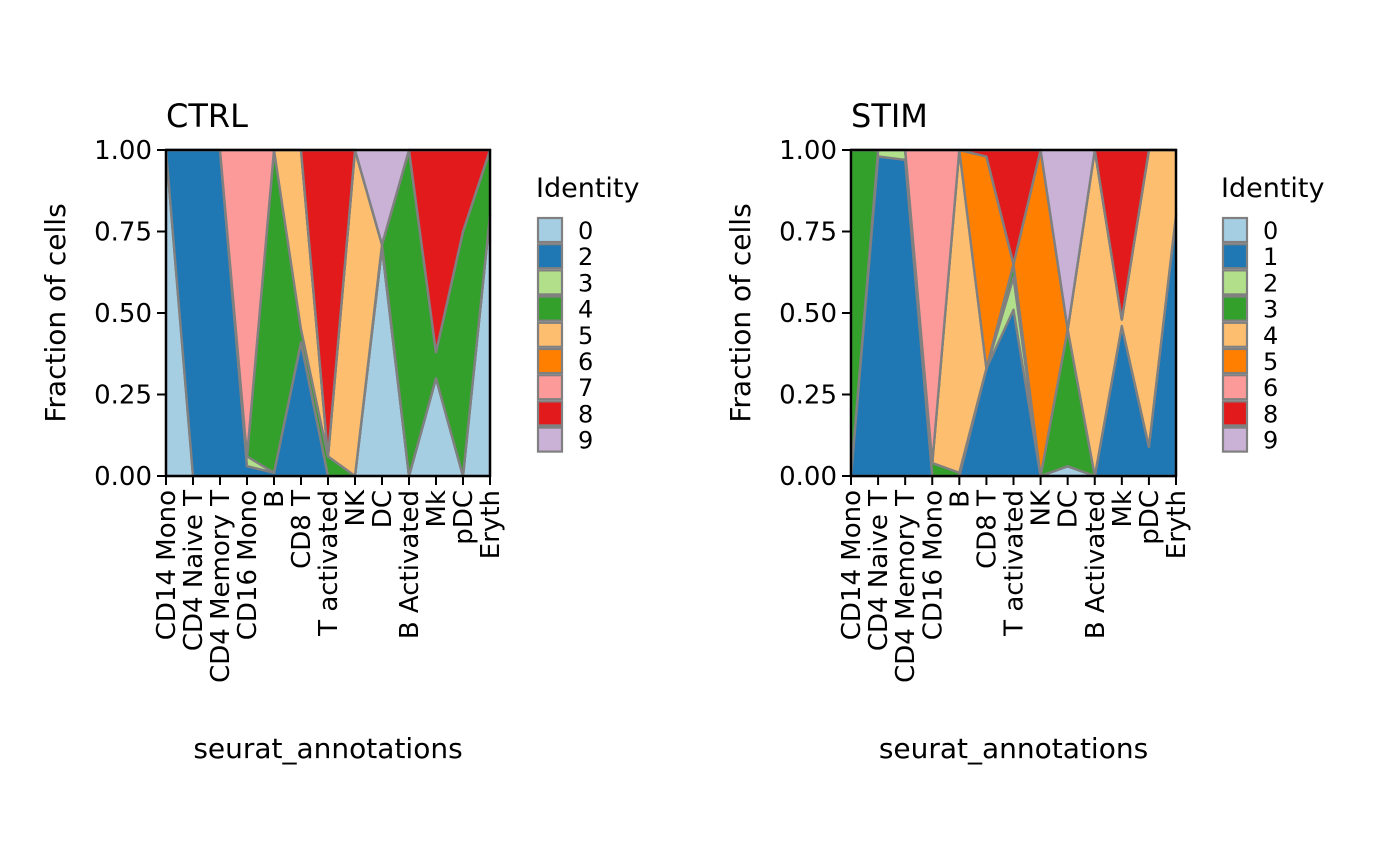 The image size is (1400, 866). I want to click on legend-label-7: 7, so click(585, 388).